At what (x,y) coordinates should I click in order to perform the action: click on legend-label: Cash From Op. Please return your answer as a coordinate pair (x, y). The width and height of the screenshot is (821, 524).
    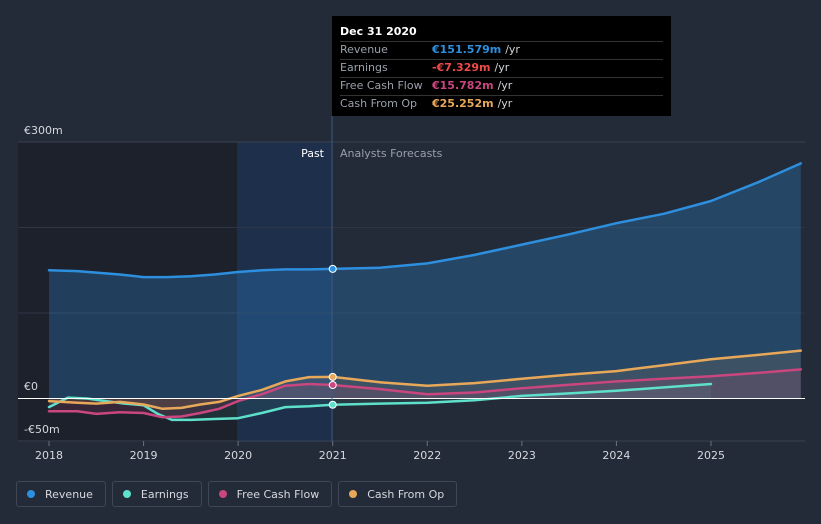
    Looking at the image, I should click on (406, 494).